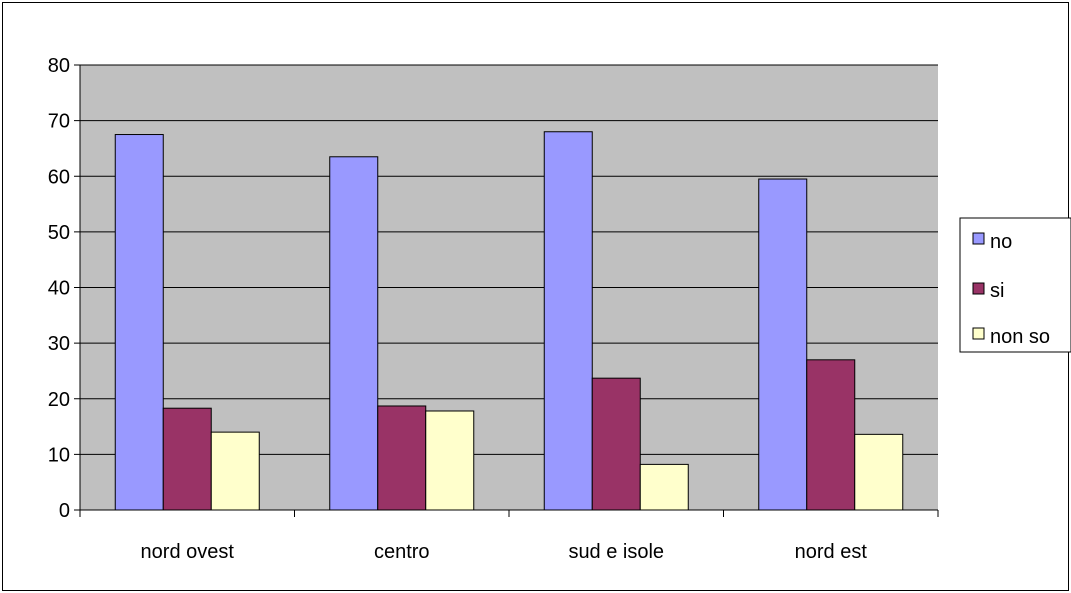 This screenshot has height=593, width=1071. Describe the element at coordinates (59, 66) in the screenshot. I see `y-tick-label: 80` at that location.